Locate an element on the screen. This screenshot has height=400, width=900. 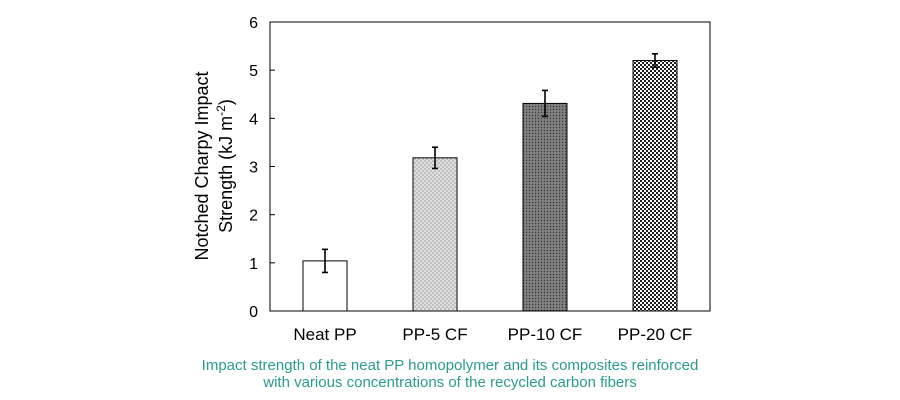
bar-pp-20-cf is located at coordinates (655, 186).